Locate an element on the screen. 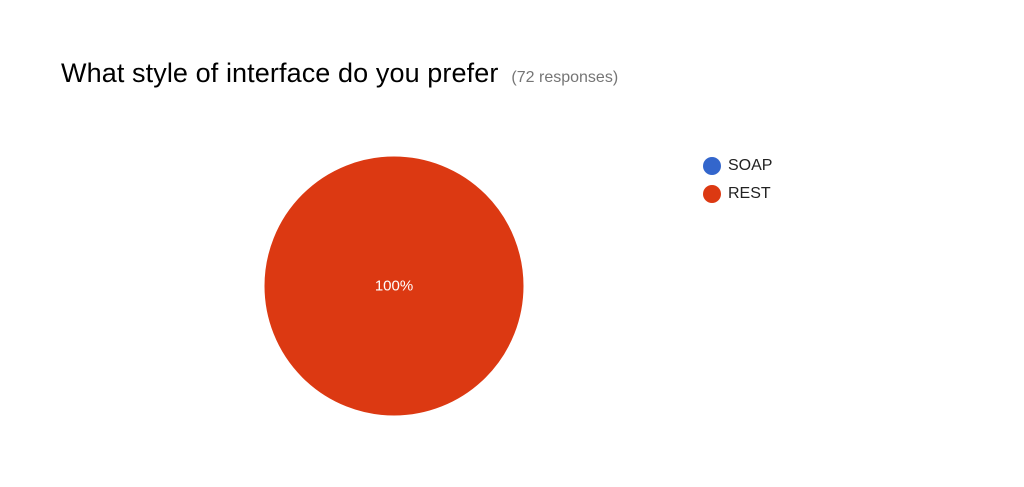  chart-title: What style of interface do you prefer is located at coordinates (280, 73).